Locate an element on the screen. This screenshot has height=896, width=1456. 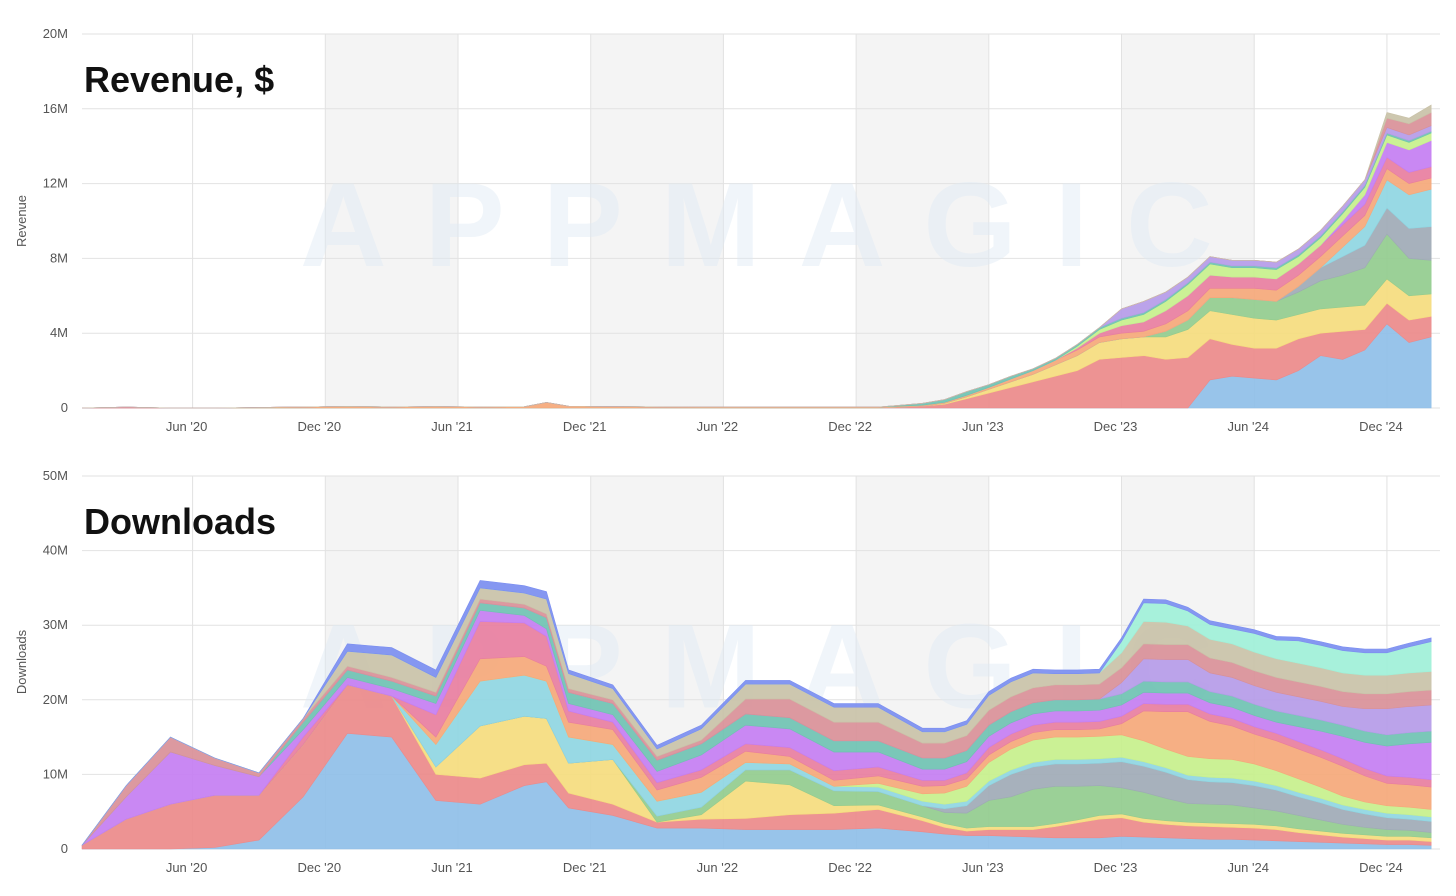
y-axis-label: Downloads is located at coordinates (21, 661).